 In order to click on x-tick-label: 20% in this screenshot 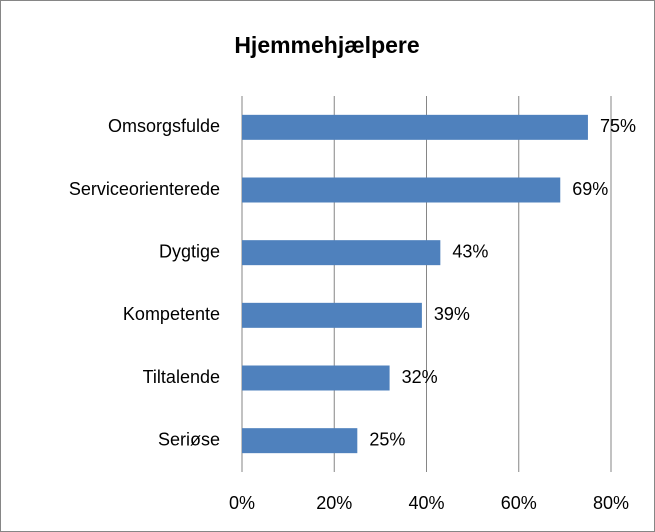, I will do `click(334, 503)`.